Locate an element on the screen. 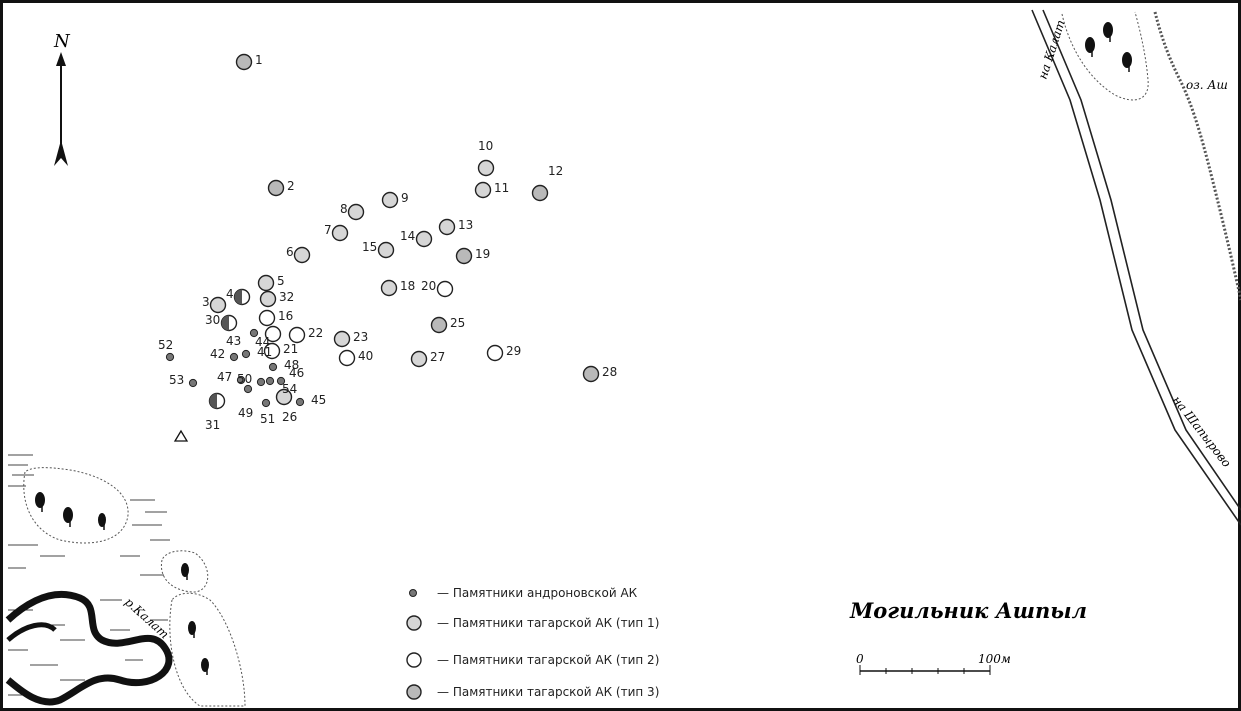 Image resolution: width=1241 pixels, height=711 pixels. monument-label: 42 is located at coordinates (217, 354).